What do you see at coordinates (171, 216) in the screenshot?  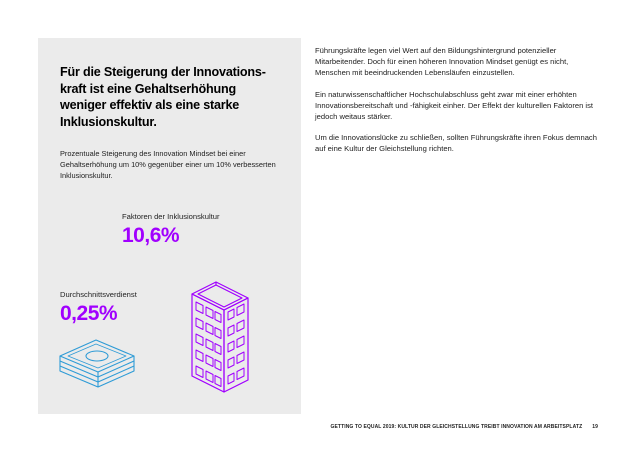 I see `metric-label-inclusion: Faktoren der Inklusionskultur` at bounding box center [171, 216].